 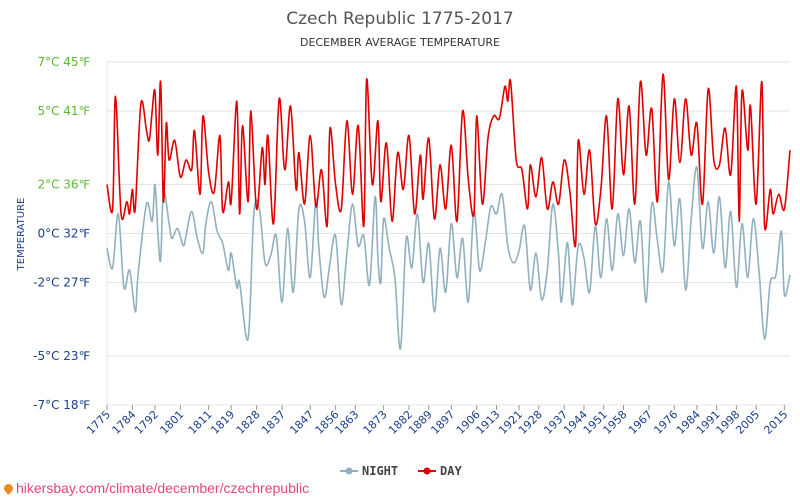 What do you see at coordinates (21, 235) in the screenshot?
I see `y-axis-label: TEMPERATURE` at bounding box center [21, 235].